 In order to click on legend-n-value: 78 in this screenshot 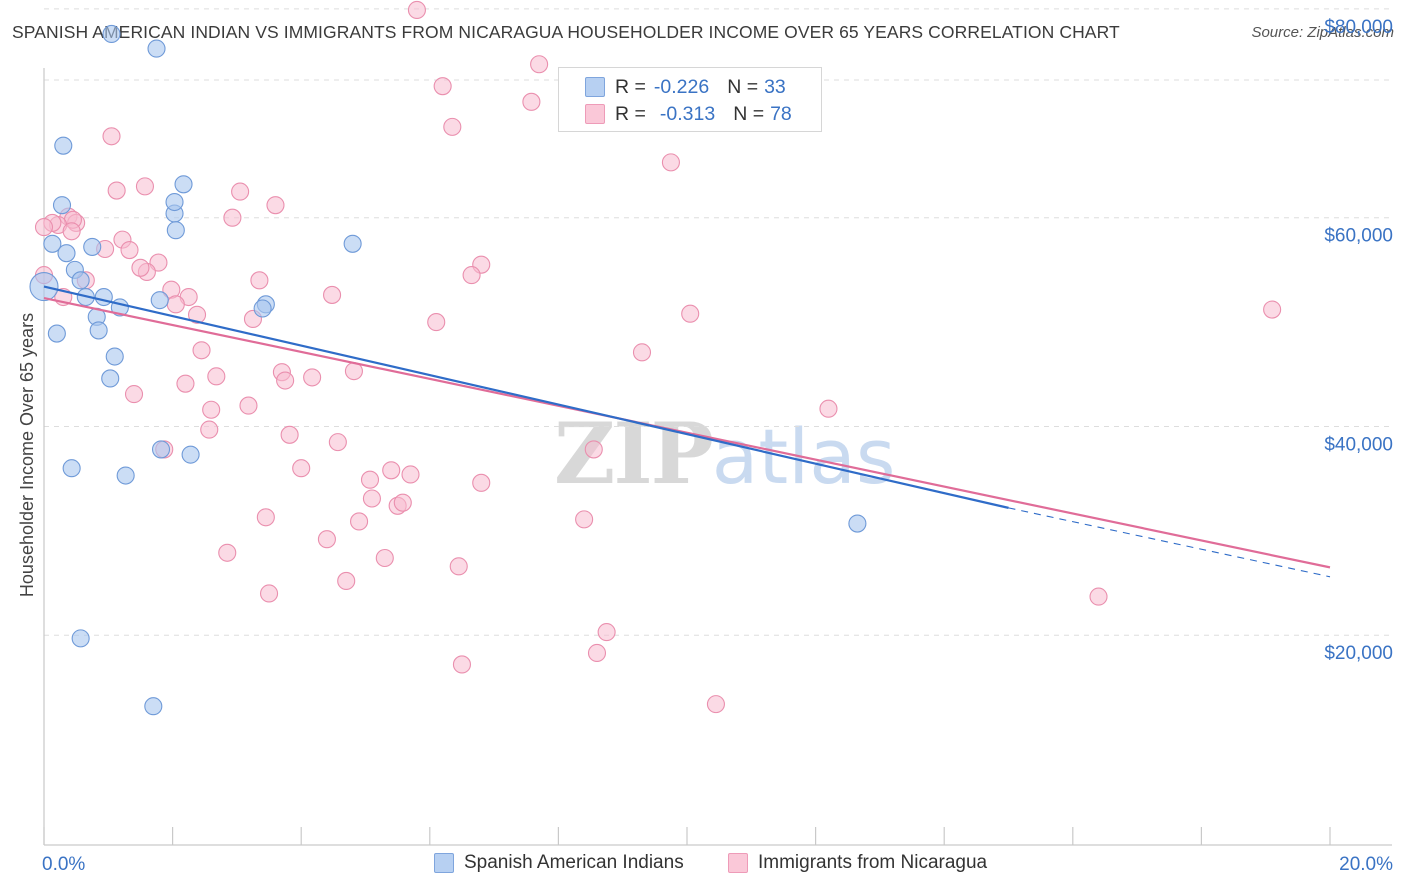, I will do `click(781, 113)`.